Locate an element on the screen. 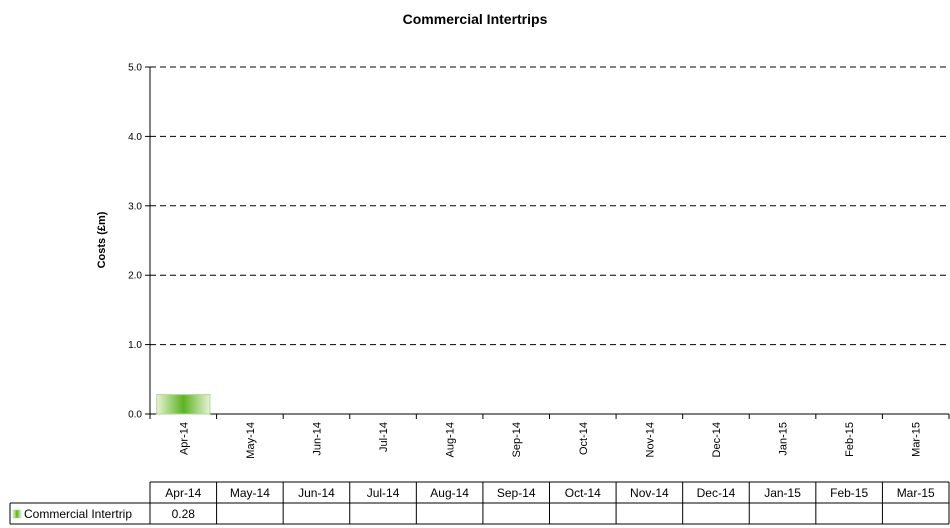 Image resolution: width=950 pixels, height=528 pixels. table-header-cell: May-14 is located at coordinates (250, 493).